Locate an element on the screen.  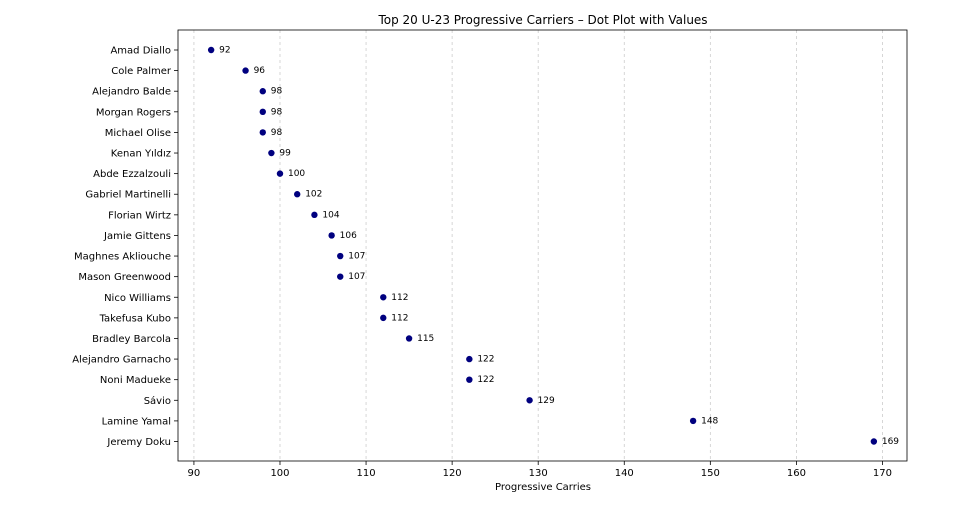
y-tick-label: Takefusa Kubo is located at coordinates (135, 318).